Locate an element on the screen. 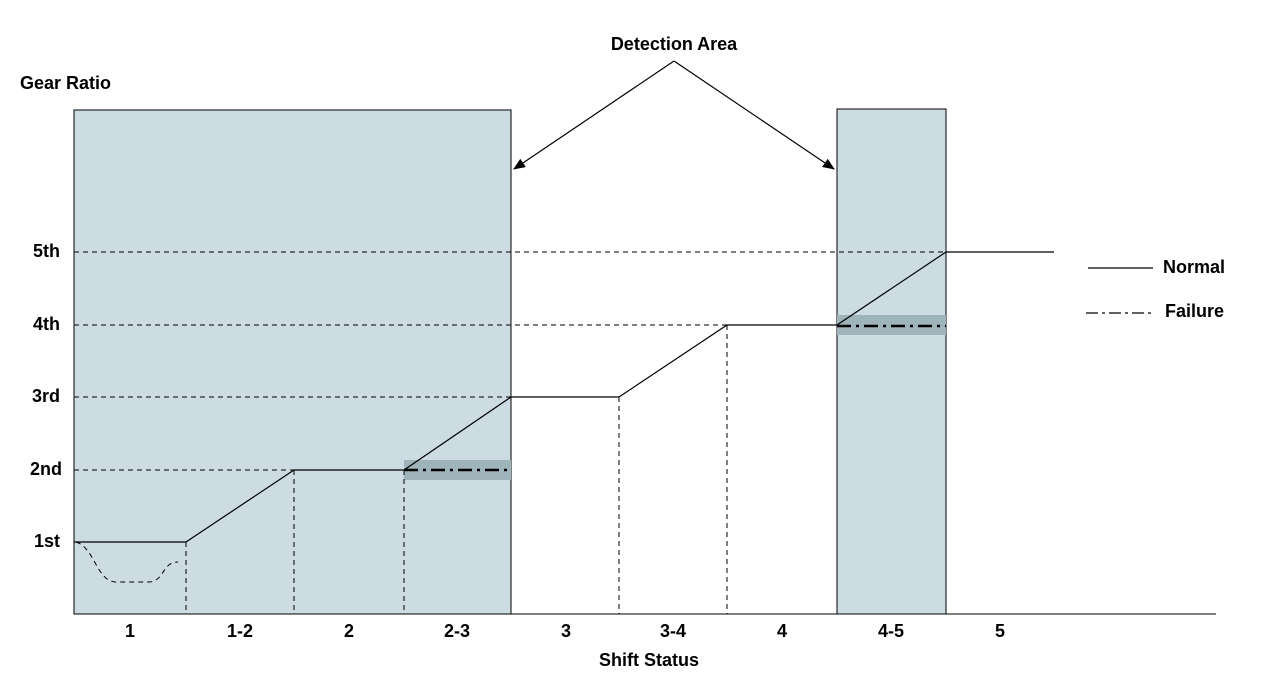  level-label: 4th is located at coordinates (46, 324).